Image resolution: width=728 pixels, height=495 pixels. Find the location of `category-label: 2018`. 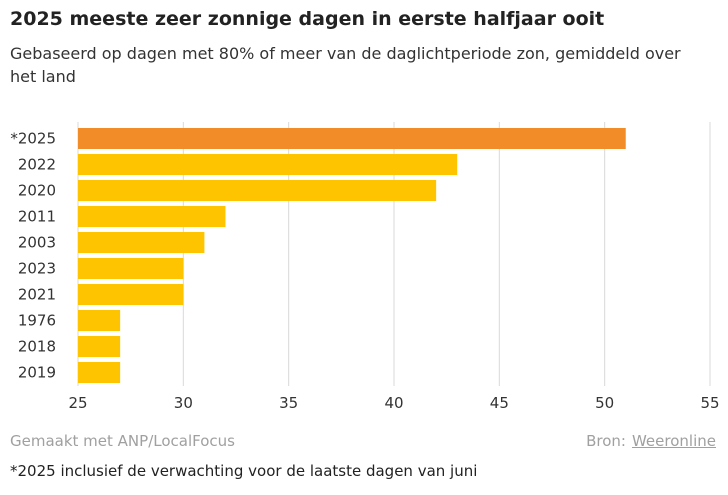

category-label: 2018 is located at coordinates (37, 347).